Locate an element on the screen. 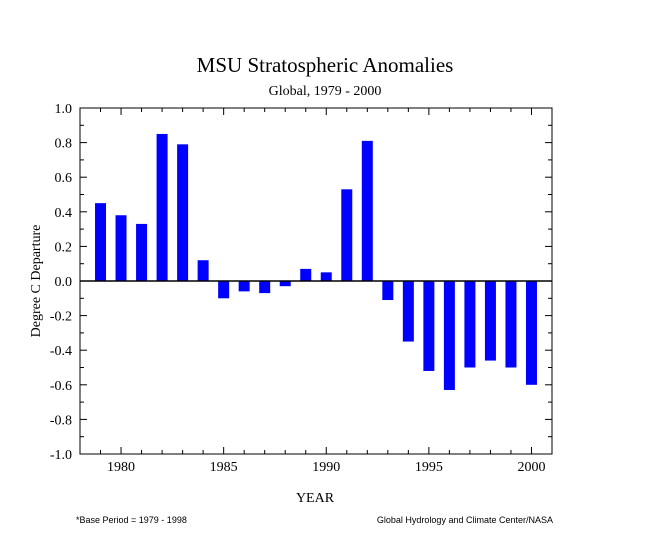 This screenshot has width=650, height=534. y-tick-label: -0.6 is located at coordinates (61, 386).